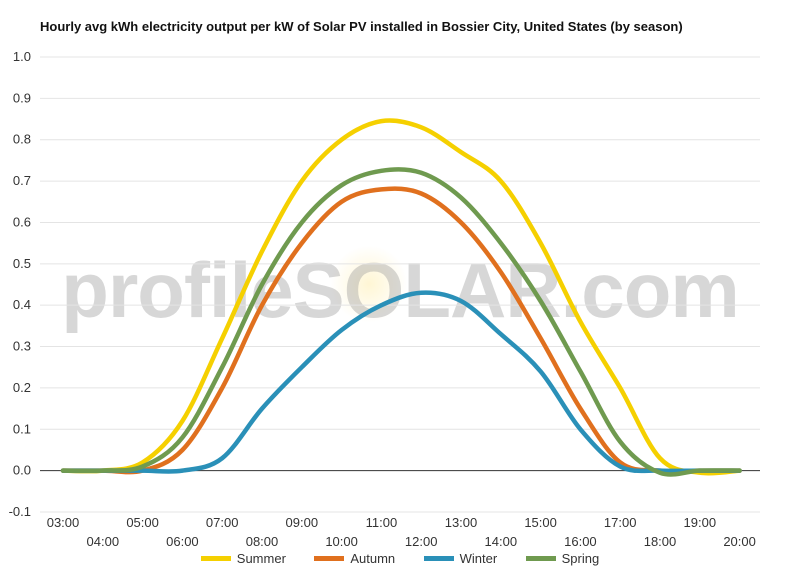 Image resolution: width=800 pixels, height=570 pixels. What do you see at coordinates (22, 263) in the screenshot?
I see `y-tick-label: 0.5` at bounding box center [22, 263].